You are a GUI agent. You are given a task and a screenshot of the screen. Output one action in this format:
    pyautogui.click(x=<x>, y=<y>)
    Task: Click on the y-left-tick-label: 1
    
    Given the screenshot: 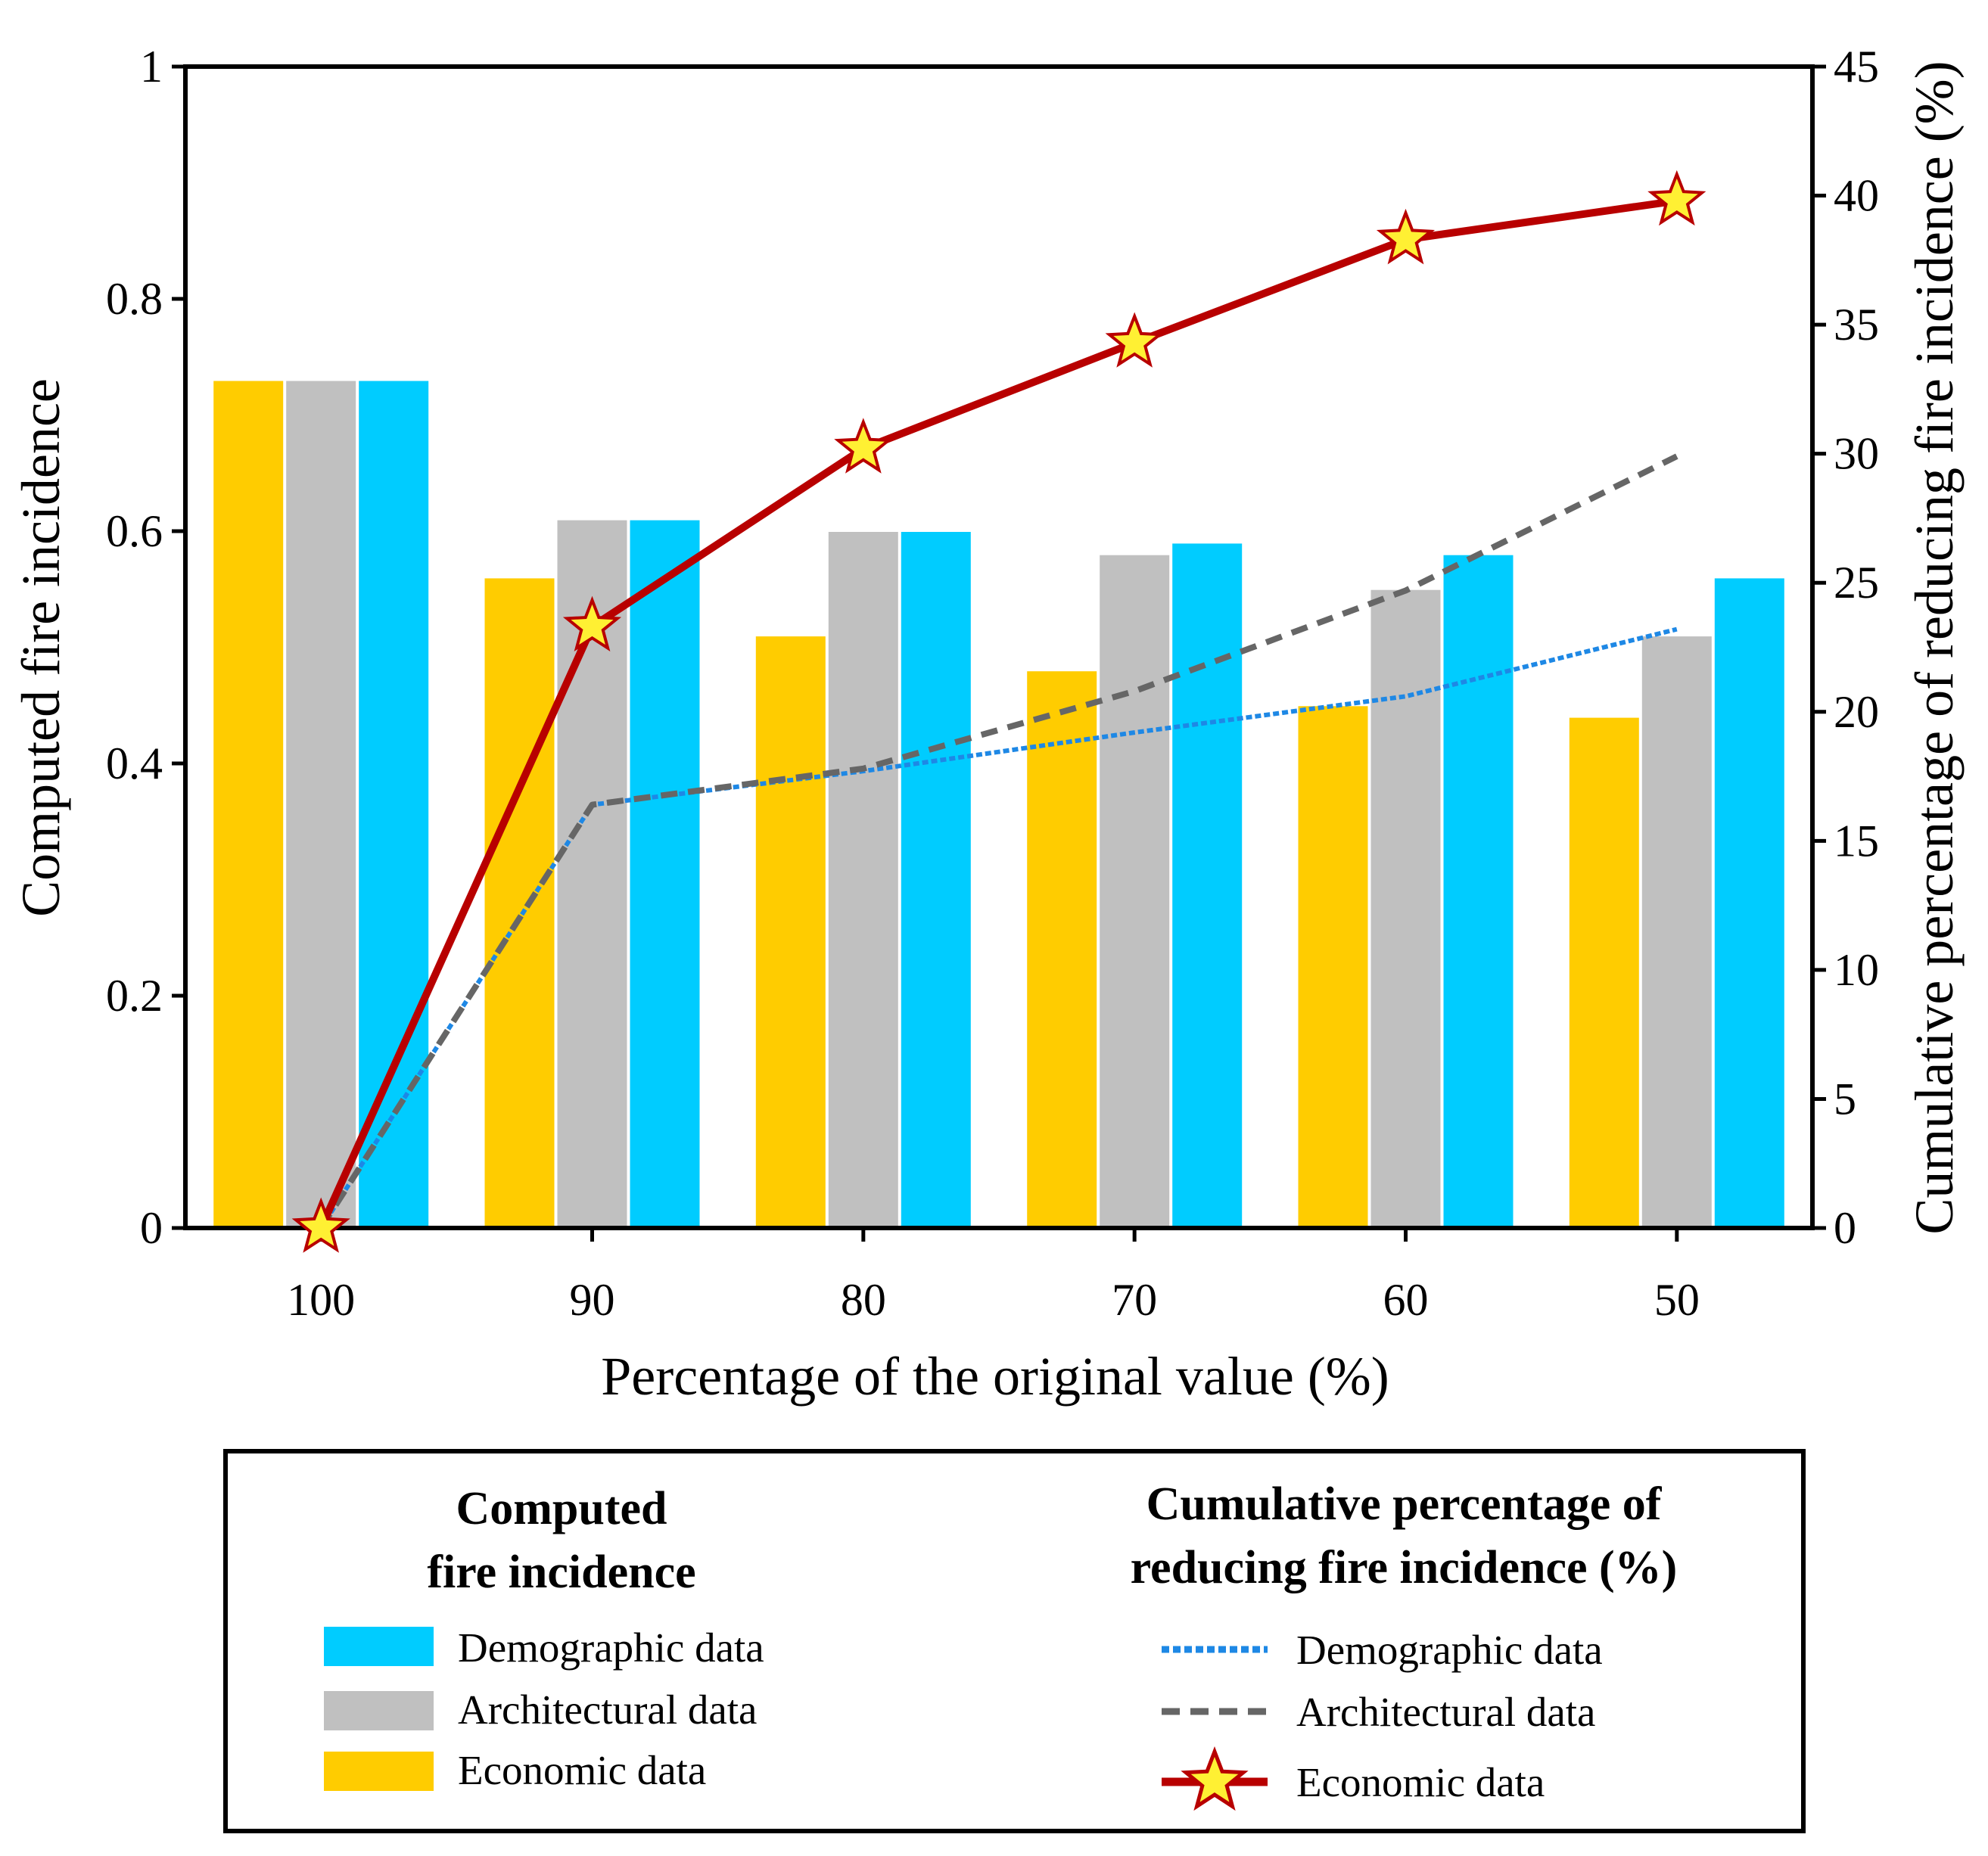 What is the action you would take?
    pyautogui.click(x=151, y=67)
    